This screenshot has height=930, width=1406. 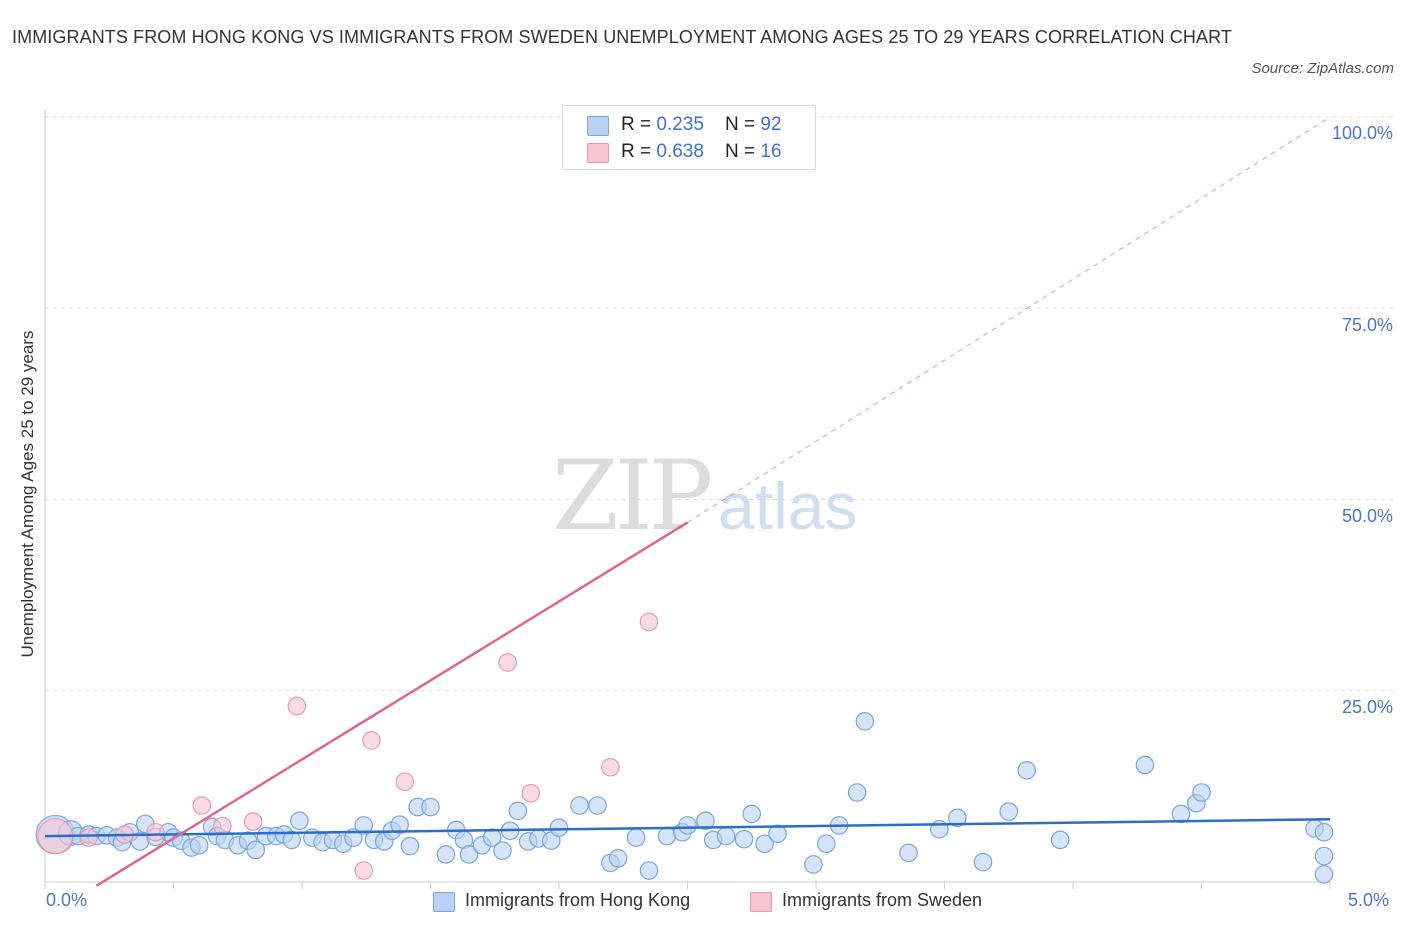 What do you see at coordinates (1362, 133) in the screenshot?
I see `y-tick-label: 100.0%` at bounding box center [1362, 133].